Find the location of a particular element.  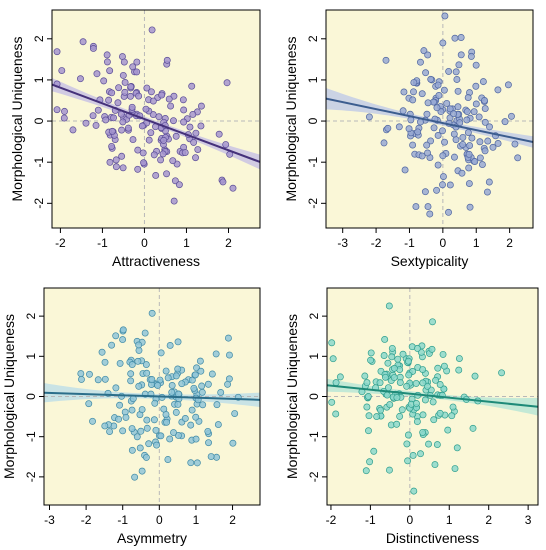

y-tick-label: 1 is located at coordinates (39, 79).